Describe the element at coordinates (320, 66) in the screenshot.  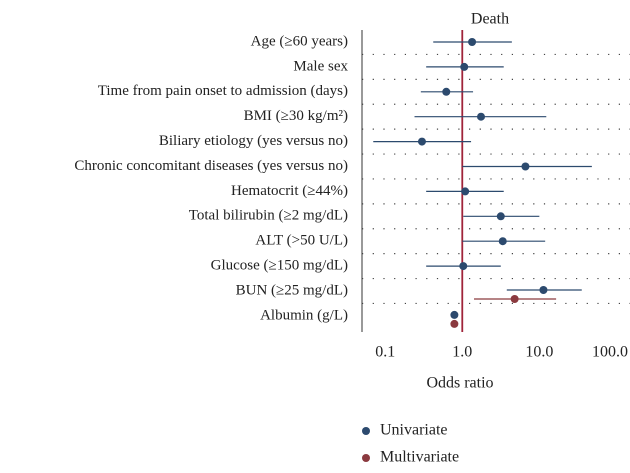
I see `row-label: Male sex` at that location.